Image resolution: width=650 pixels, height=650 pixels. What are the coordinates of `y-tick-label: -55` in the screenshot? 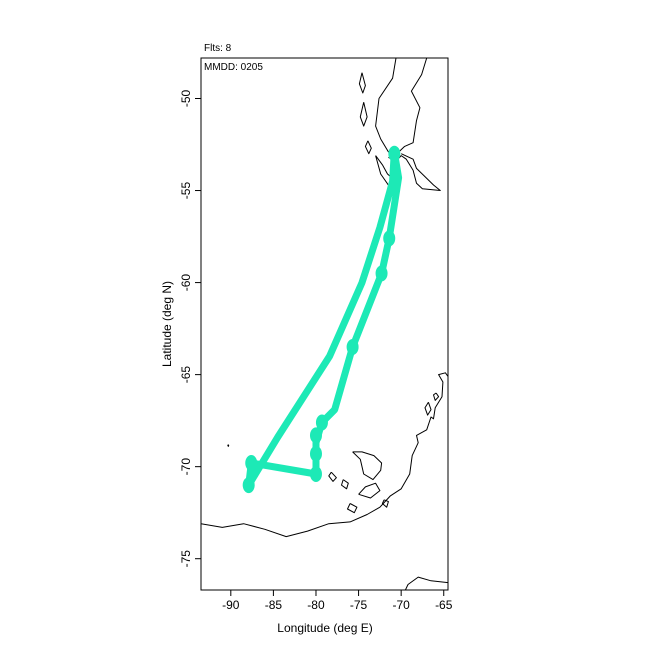 It's located at (186, 191).